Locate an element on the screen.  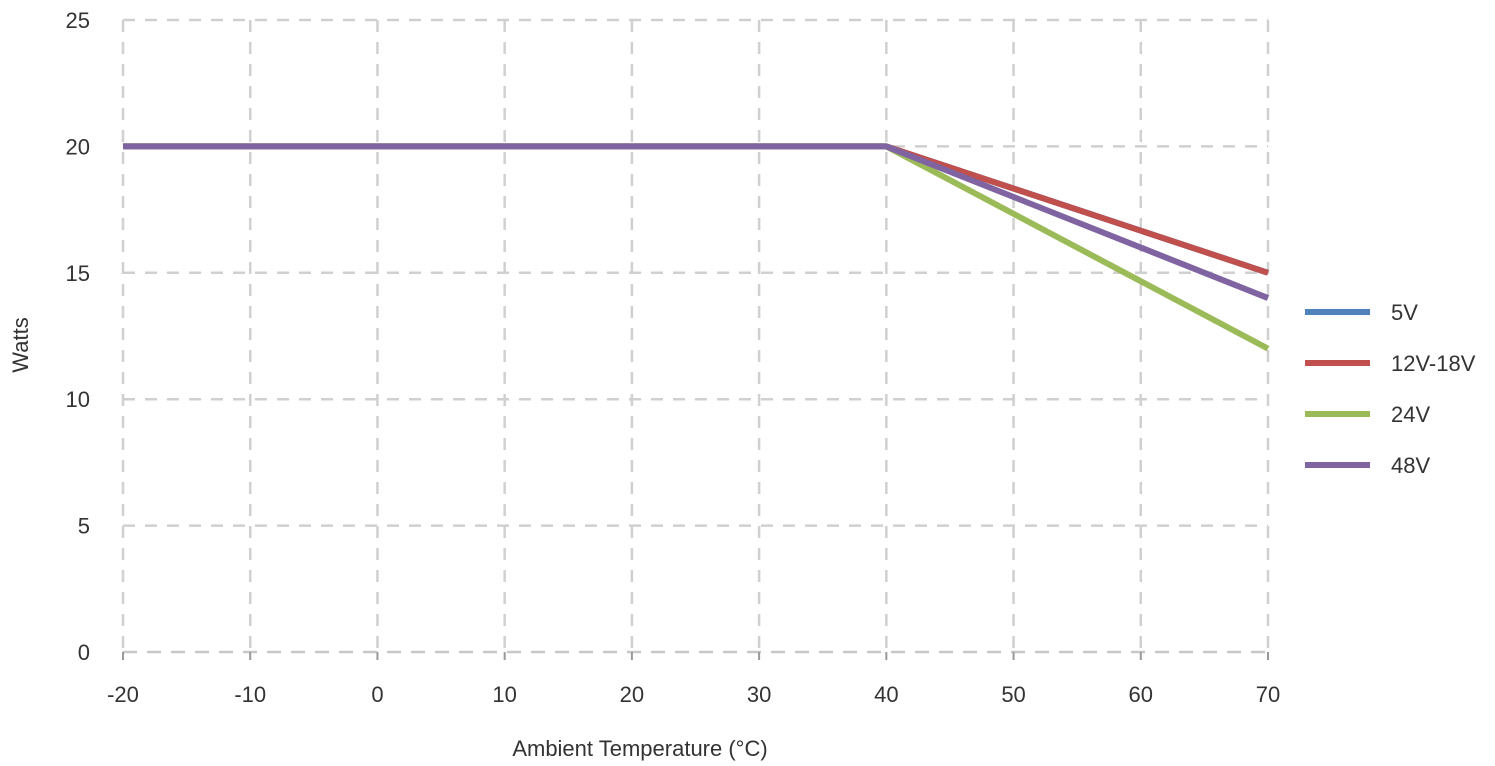
y-tick-label-0: 0 is located at coordinates (84, 652).